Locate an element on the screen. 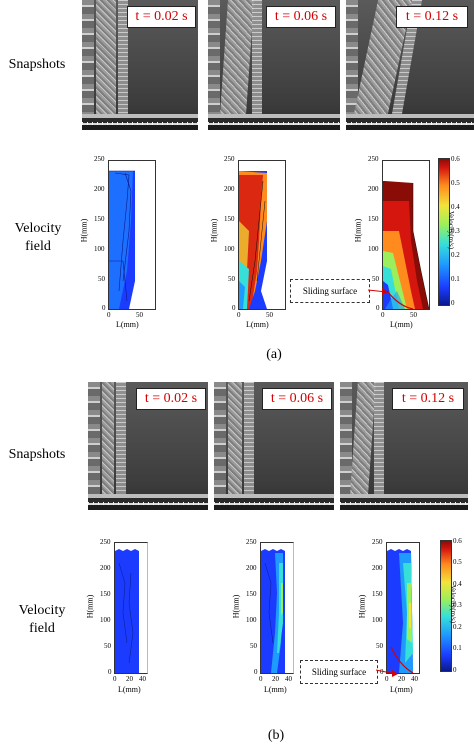  xtick-a2-0: 0 is located at coordinates (239, 315).